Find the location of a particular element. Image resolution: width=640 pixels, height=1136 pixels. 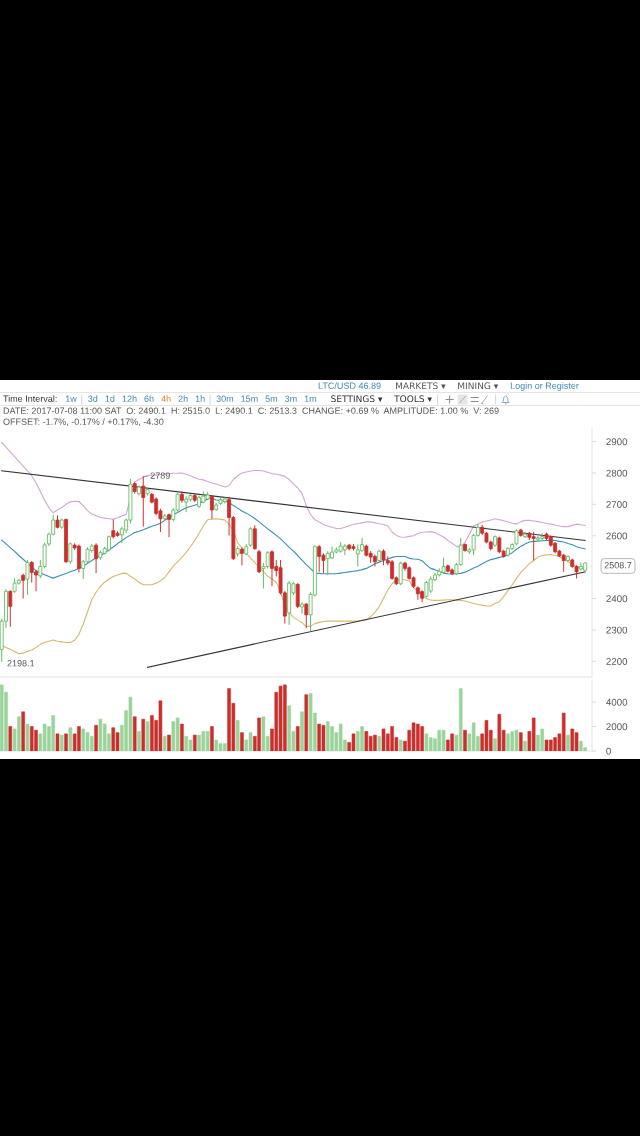

text: MARKETS ▾ is located at coordinates (421, 386).